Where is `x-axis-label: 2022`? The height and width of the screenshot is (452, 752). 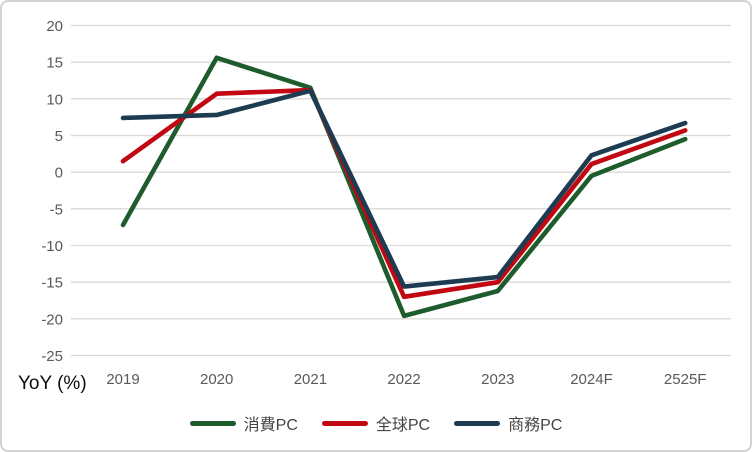 x-axis-label: 2022 is located at coordinates (403, 379).